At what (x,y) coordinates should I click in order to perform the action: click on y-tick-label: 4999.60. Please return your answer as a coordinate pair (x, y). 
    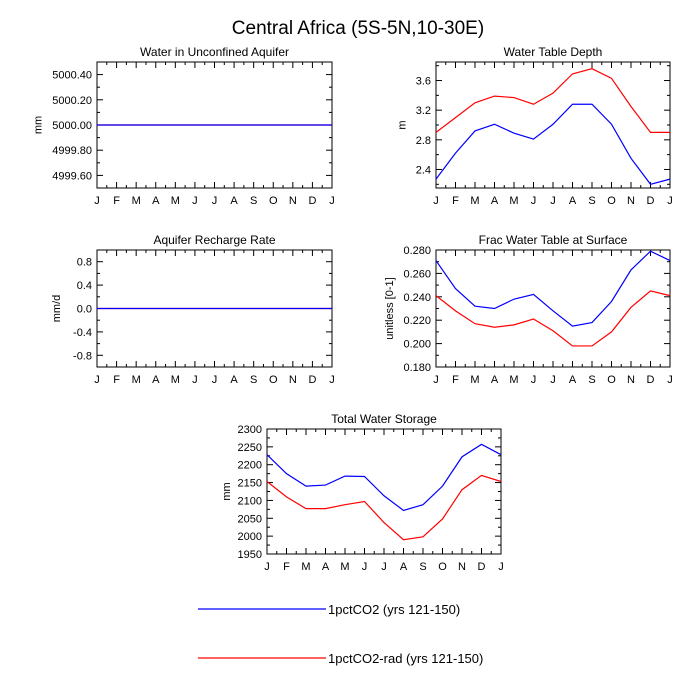
    Looking at the image, I should click on (72, 176).